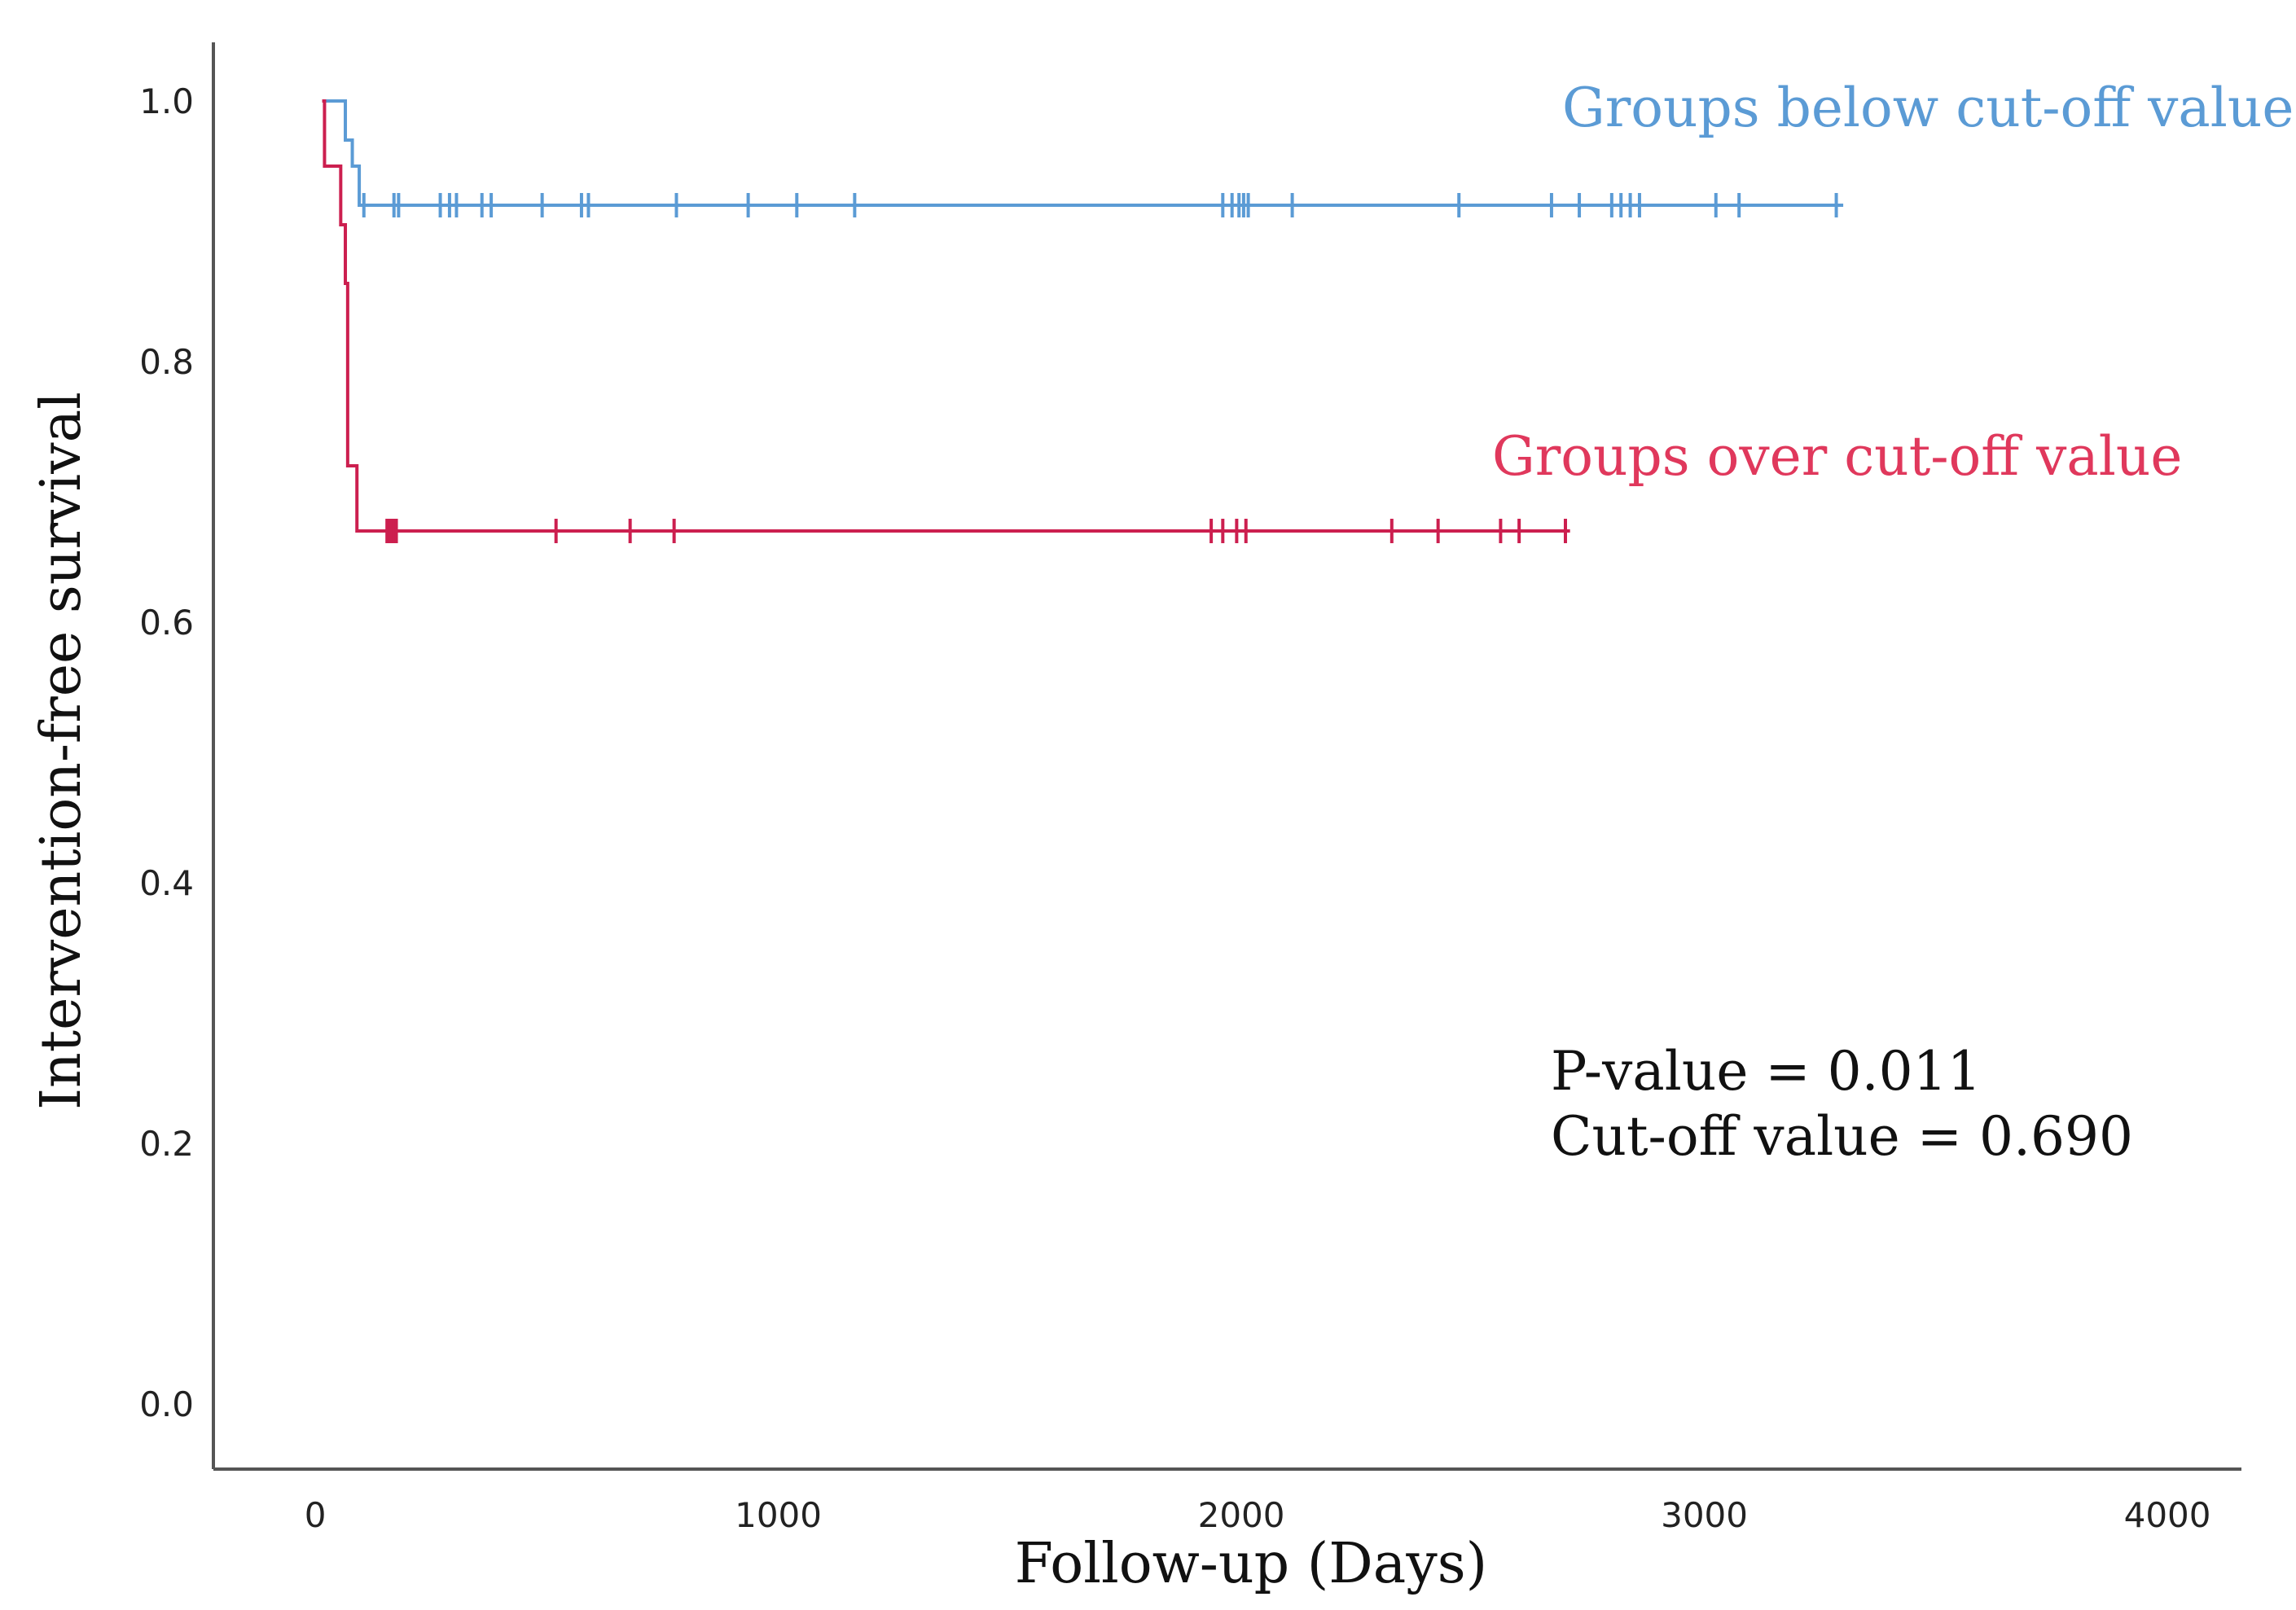 This screenshot has width=2296, height=1610. What do you see at coordinates (1837, 456) in the screenshot?
I see `legend-over-cutoff: Groups over cut-off value` at bounding box center [1837, 456].